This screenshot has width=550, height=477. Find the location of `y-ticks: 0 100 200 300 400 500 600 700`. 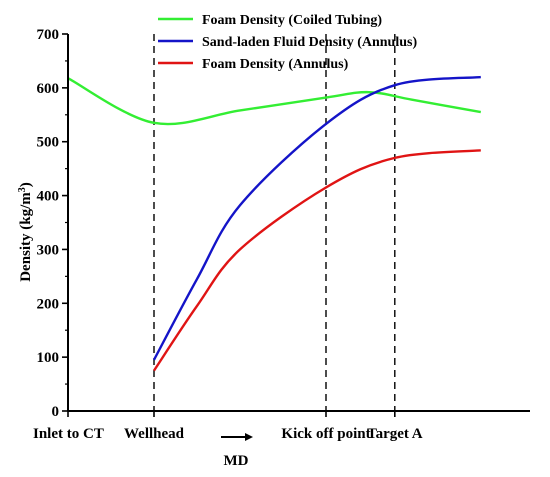

y-ticks: 0 100 200 300 400 500 600 700 is located at coordinates (52, 223).